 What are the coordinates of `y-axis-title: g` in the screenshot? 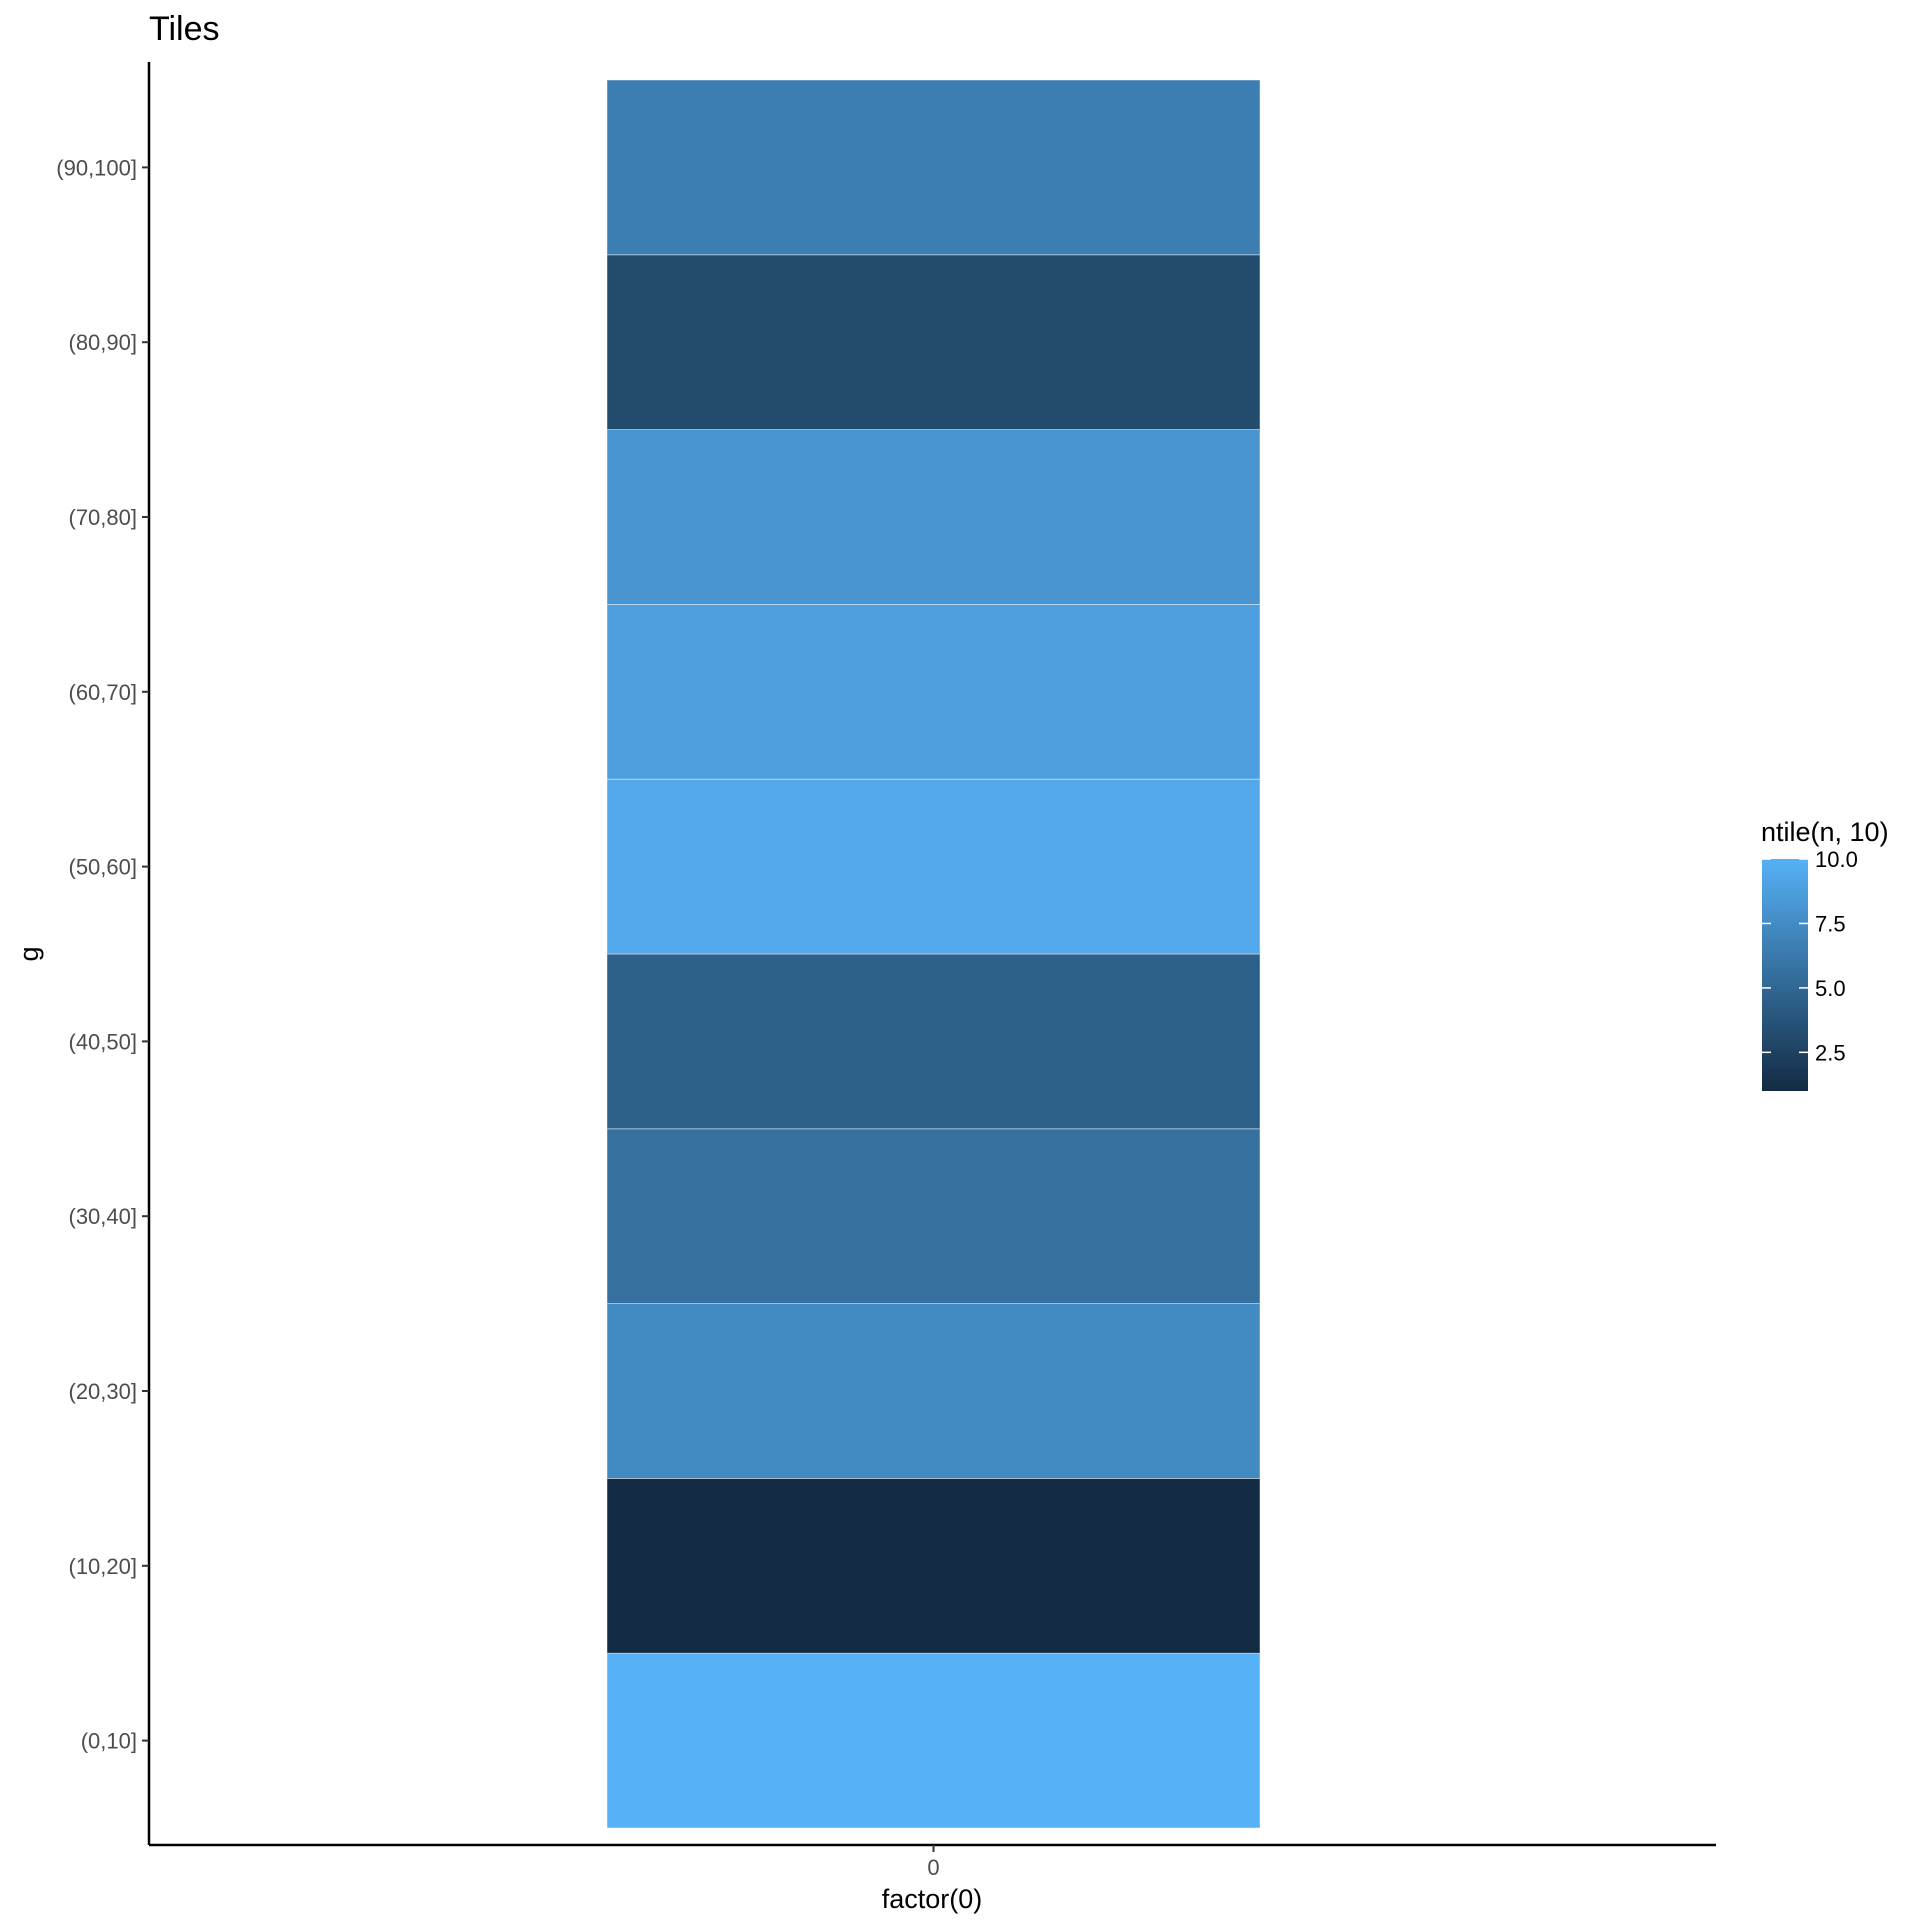 It's located at (29, 953).